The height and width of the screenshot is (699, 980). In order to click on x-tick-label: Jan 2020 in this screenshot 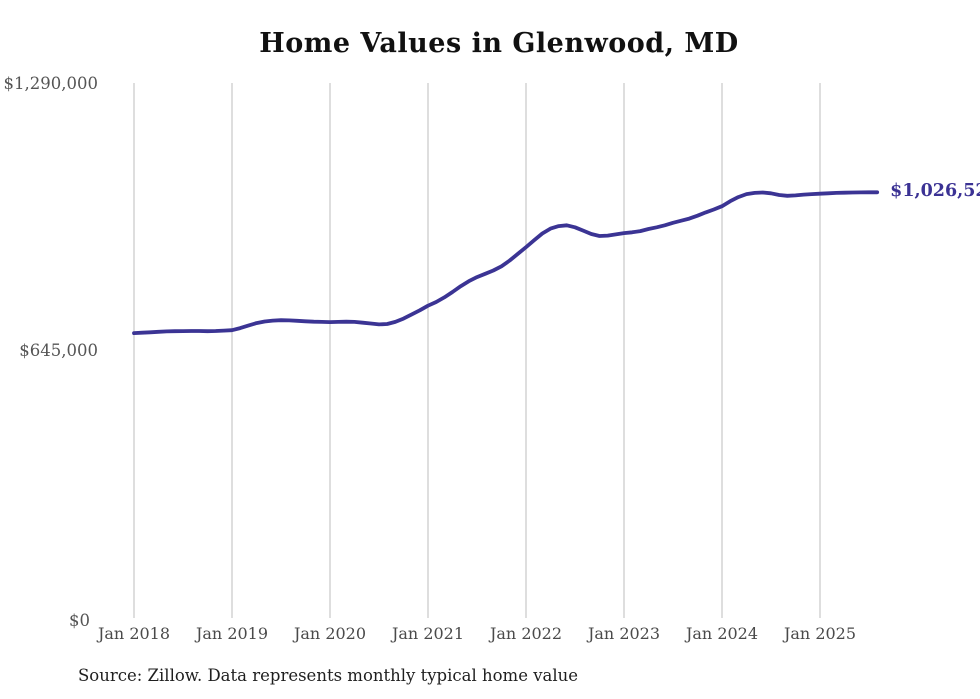, I will do `click(330, 633)`.